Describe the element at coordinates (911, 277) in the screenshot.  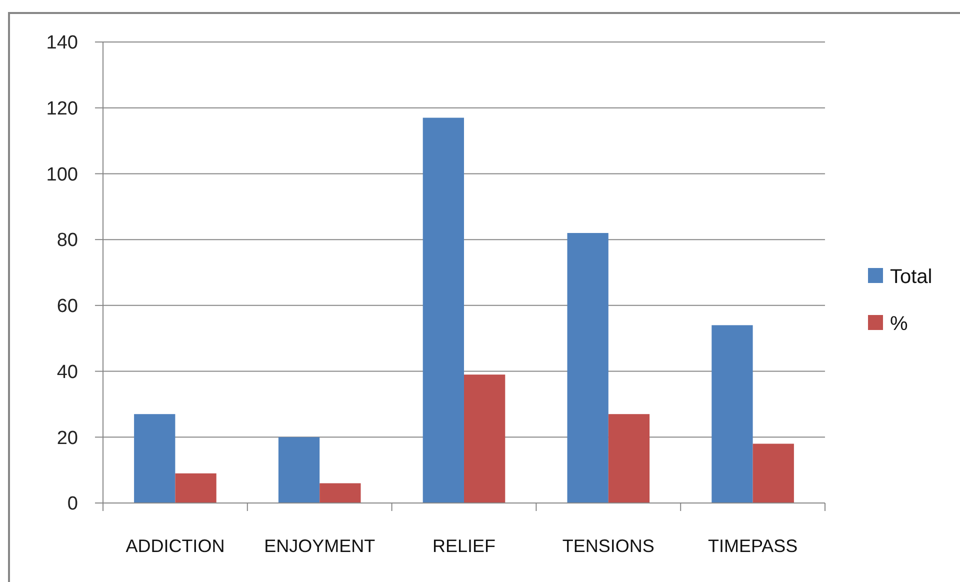
I see `legend-label: Total` at that location.